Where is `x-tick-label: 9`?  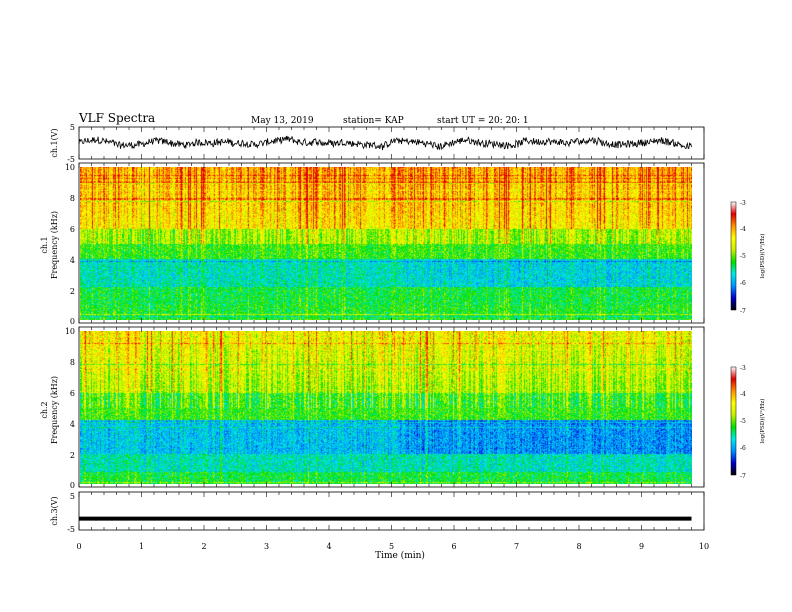
x-tick-label: 9 is located at coordinates (641, 546).